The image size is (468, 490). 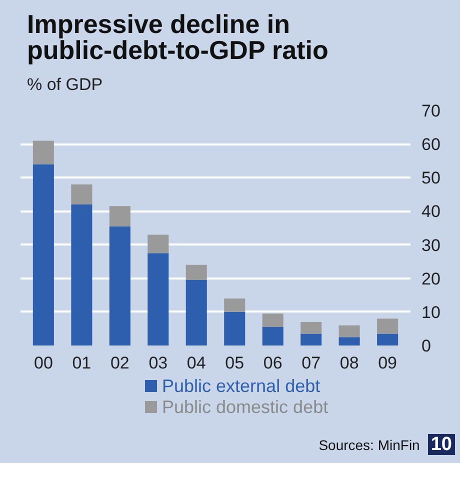 What do you see at coordinates (431, 246) in the screenshot?
I see `y-tick-label: 30` at bounding box center [431, 246].